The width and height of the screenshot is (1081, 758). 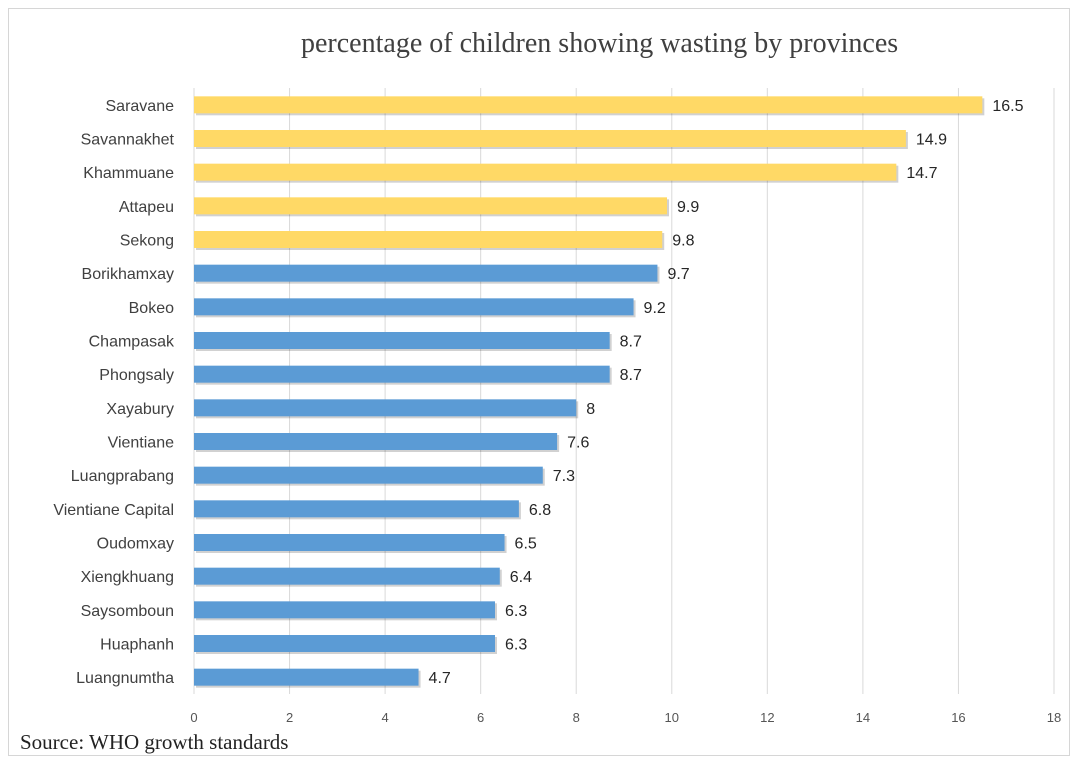 I want to click on x-tick-label: 2, so click(x=289, y=717).